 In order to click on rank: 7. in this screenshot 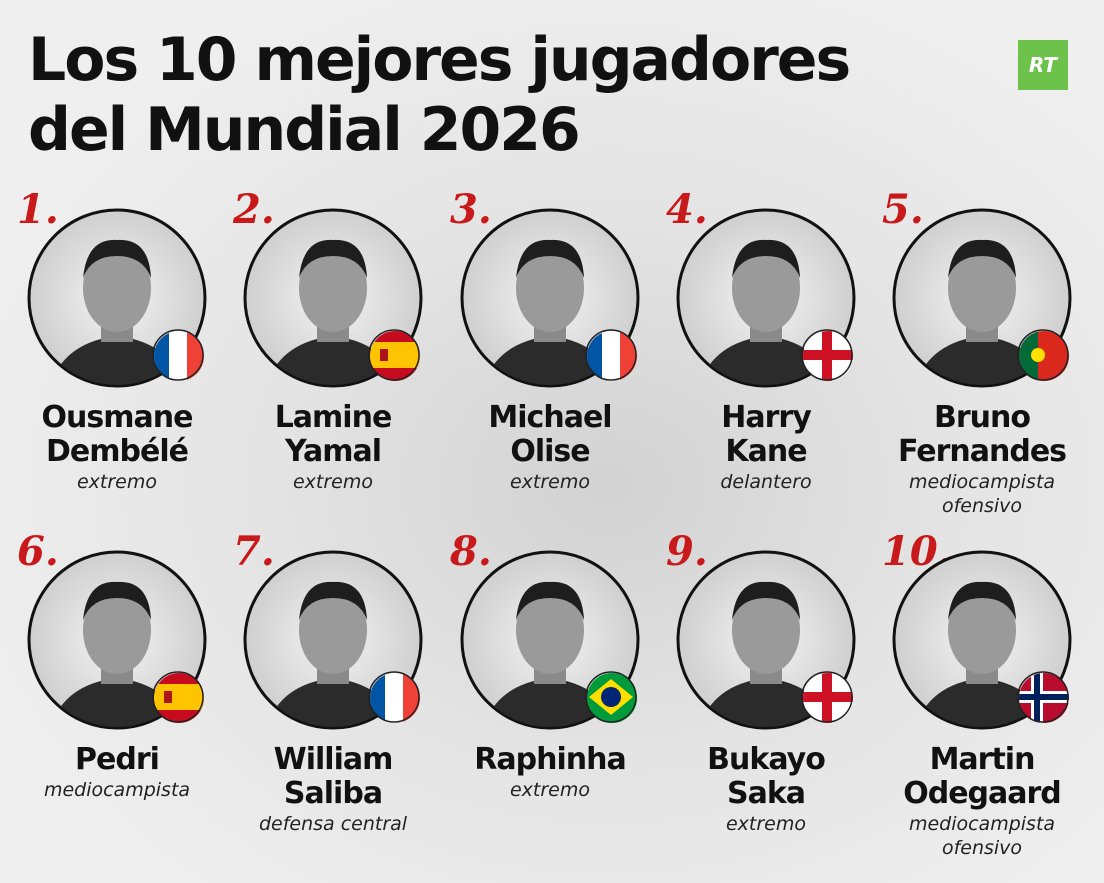, I will do `click(254, 551)`.